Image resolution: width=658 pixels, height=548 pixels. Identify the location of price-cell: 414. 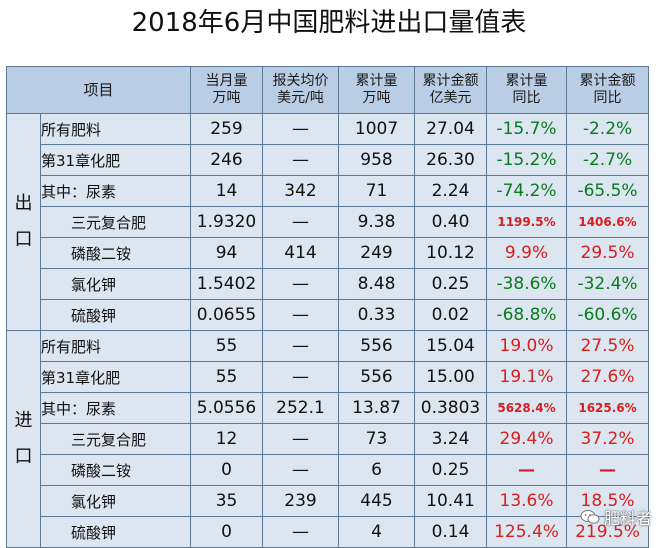
(301, 253).